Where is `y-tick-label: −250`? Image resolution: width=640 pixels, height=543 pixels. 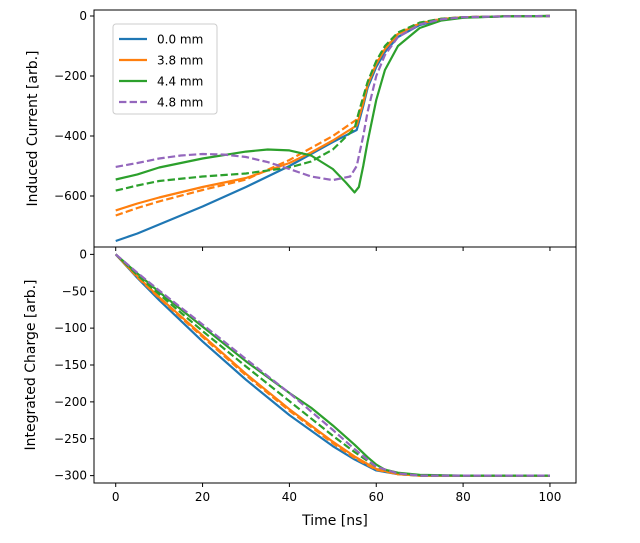 y-tick-label: −250 is located at coordinates (70, 439).